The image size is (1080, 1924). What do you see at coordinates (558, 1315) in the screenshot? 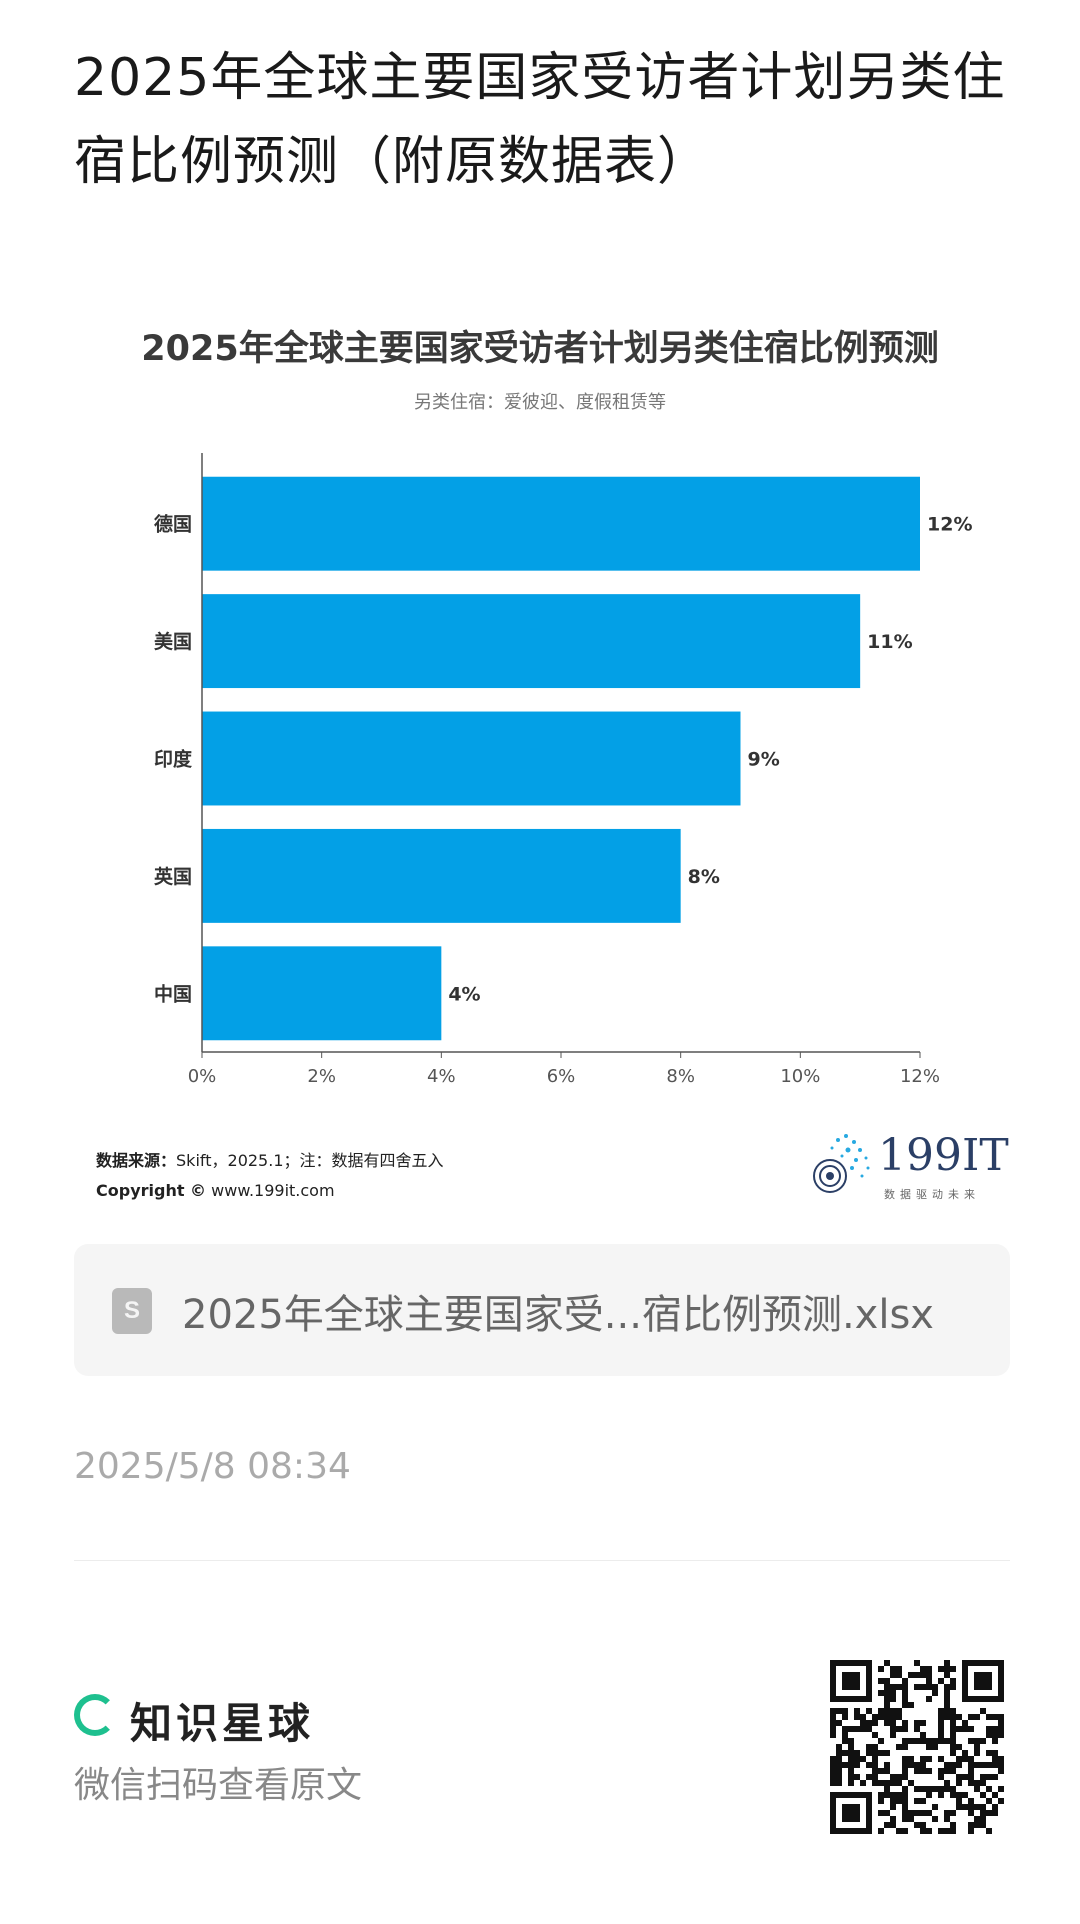
I see `file-name: 2025年全球主要国家受...宿比例预测.xlsx` at bounding box center [558, 1315].